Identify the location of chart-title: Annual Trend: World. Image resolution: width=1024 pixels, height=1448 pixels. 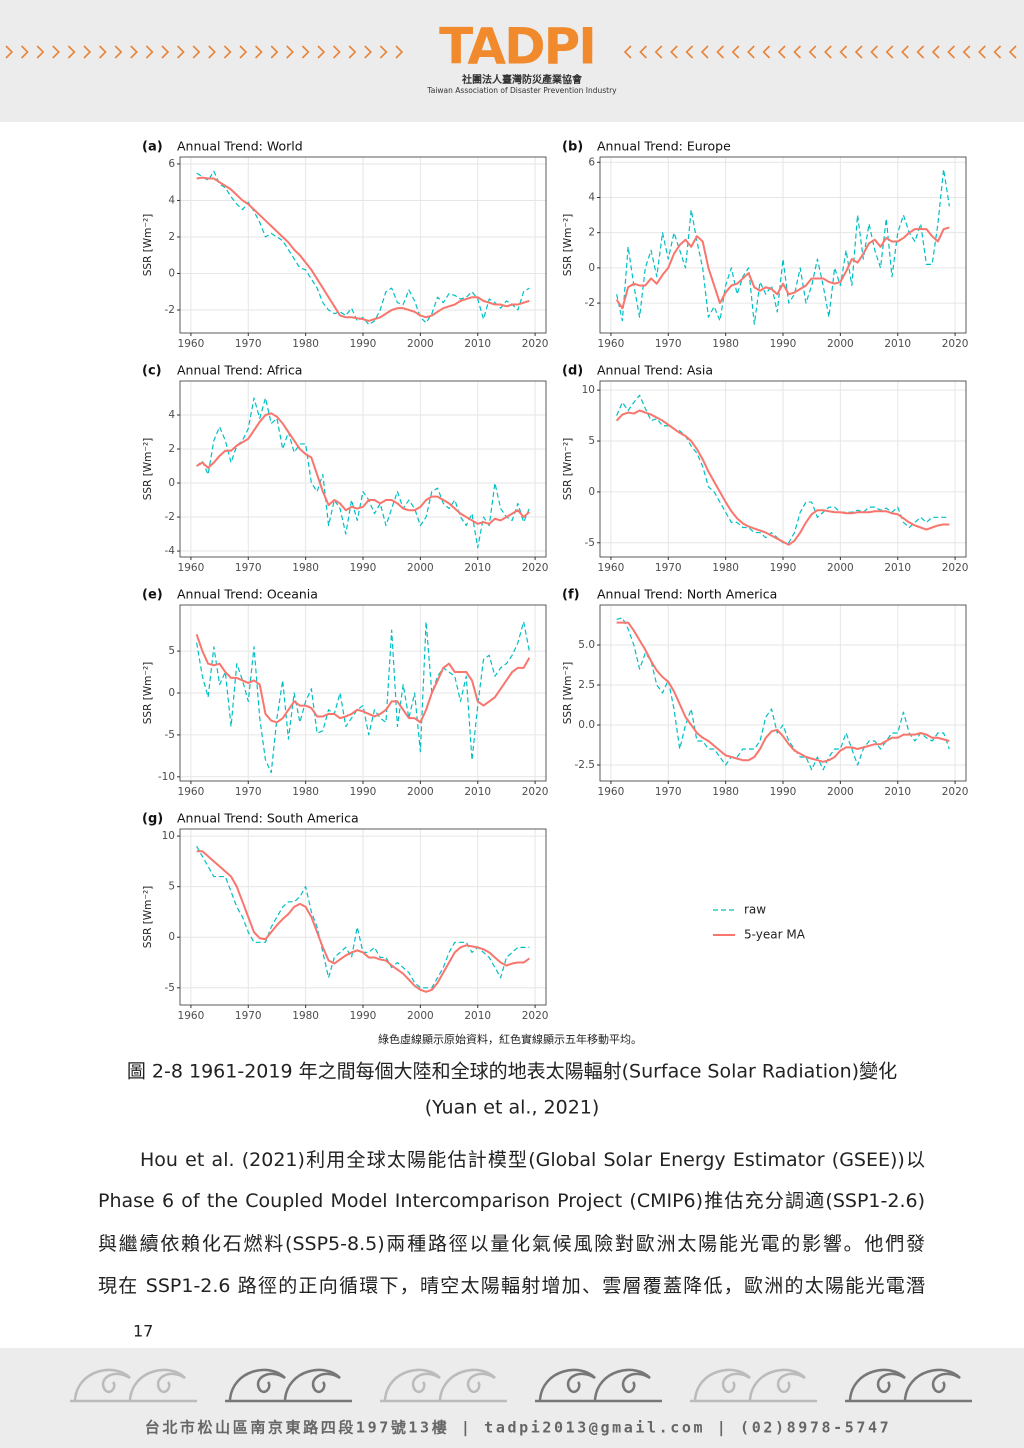
(240, 146).